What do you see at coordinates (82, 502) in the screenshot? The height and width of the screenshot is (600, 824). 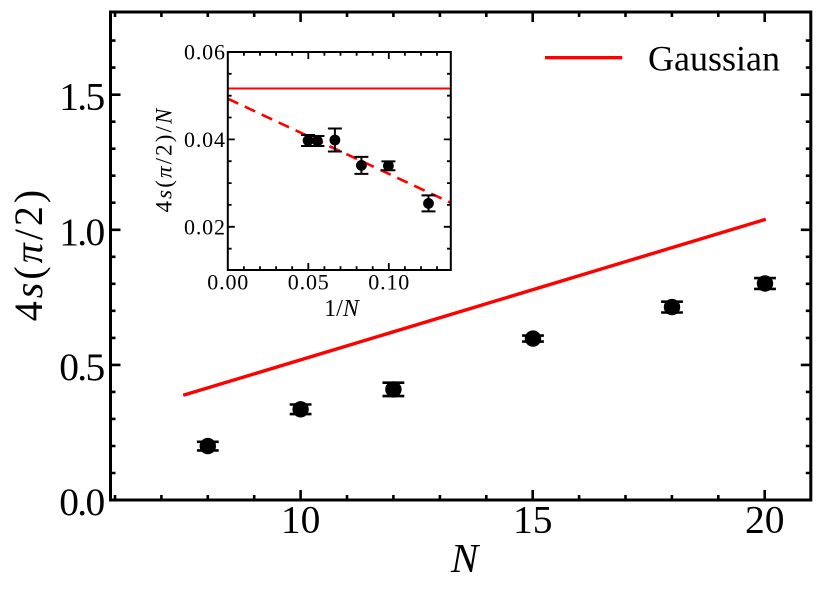 I see `svg-text: 0.0` at bounding box center [82, 502].